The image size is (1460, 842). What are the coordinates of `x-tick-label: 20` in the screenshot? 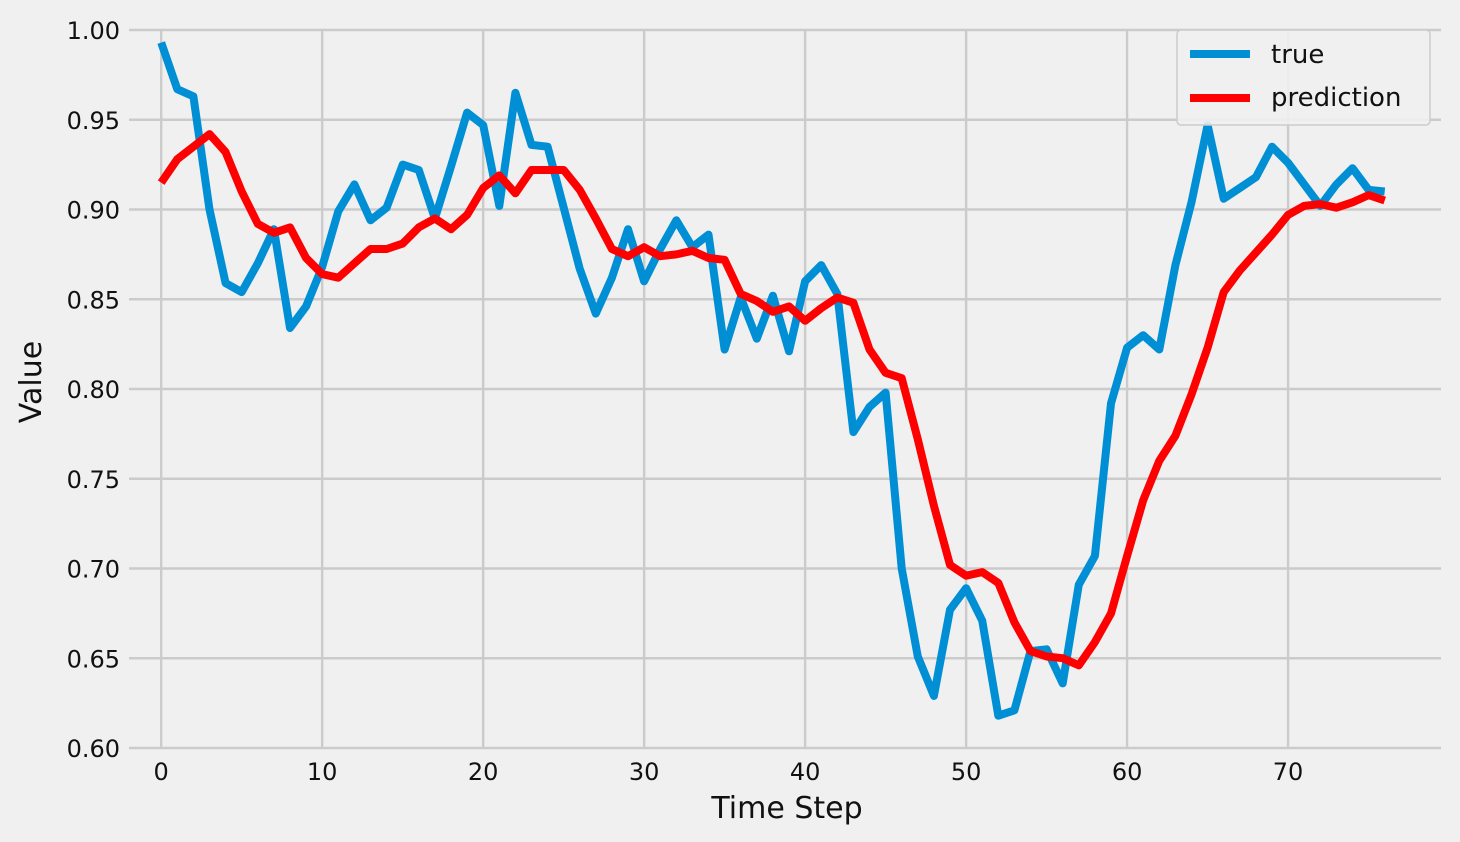 It's located at (483, 772).